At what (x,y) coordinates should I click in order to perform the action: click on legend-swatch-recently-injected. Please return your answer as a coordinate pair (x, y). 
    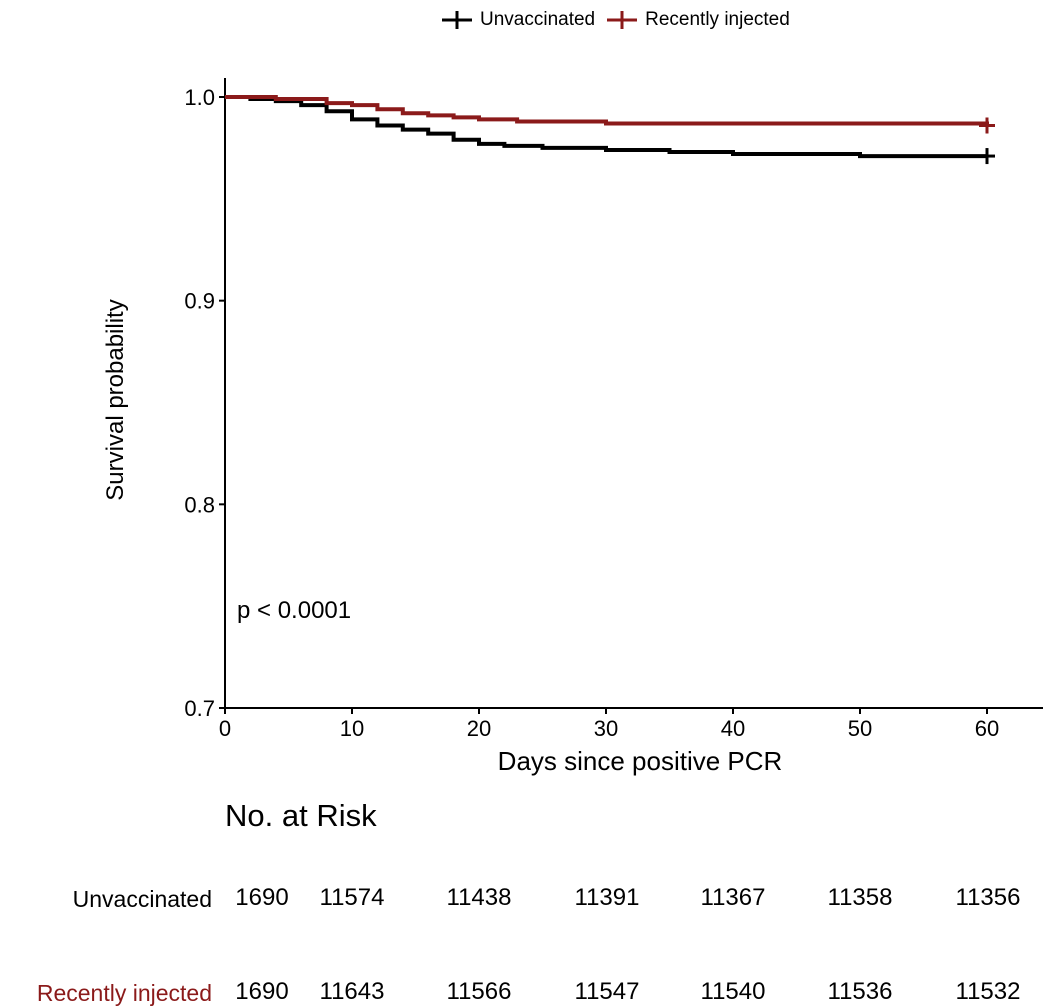
    Looking at the image, I should click on (622, 20).